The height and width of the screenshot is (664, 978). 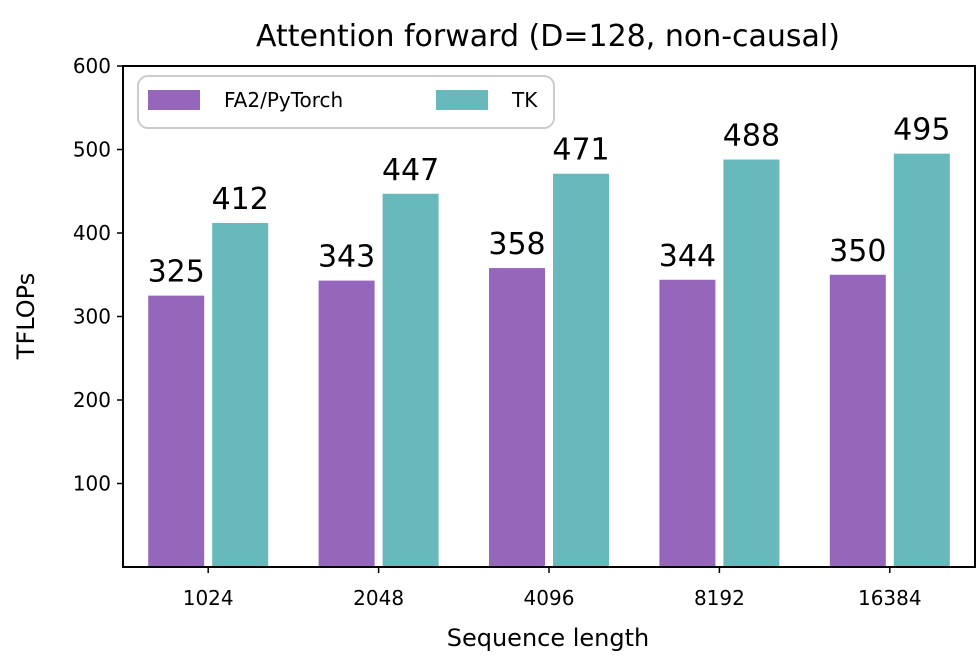 I want to click on legend-frame, so click(x=346, y=102).